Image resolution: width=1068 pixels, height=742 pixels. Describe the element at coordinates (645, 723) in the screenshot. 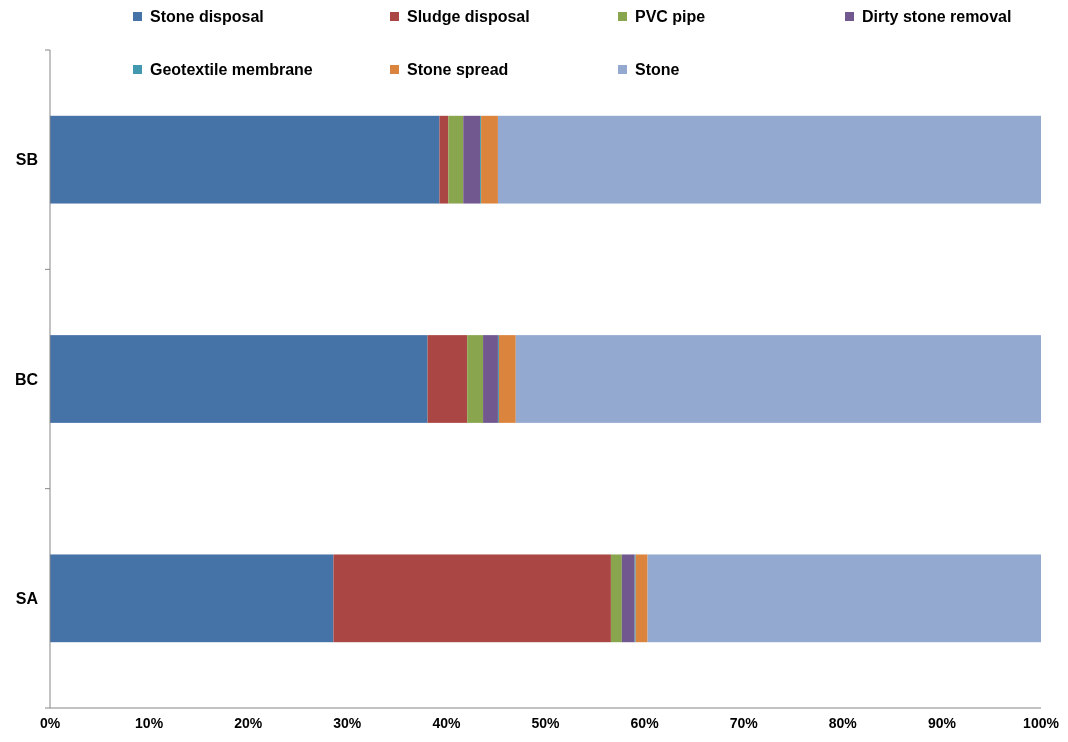

I see `x-tick-label: 60%` at that location.